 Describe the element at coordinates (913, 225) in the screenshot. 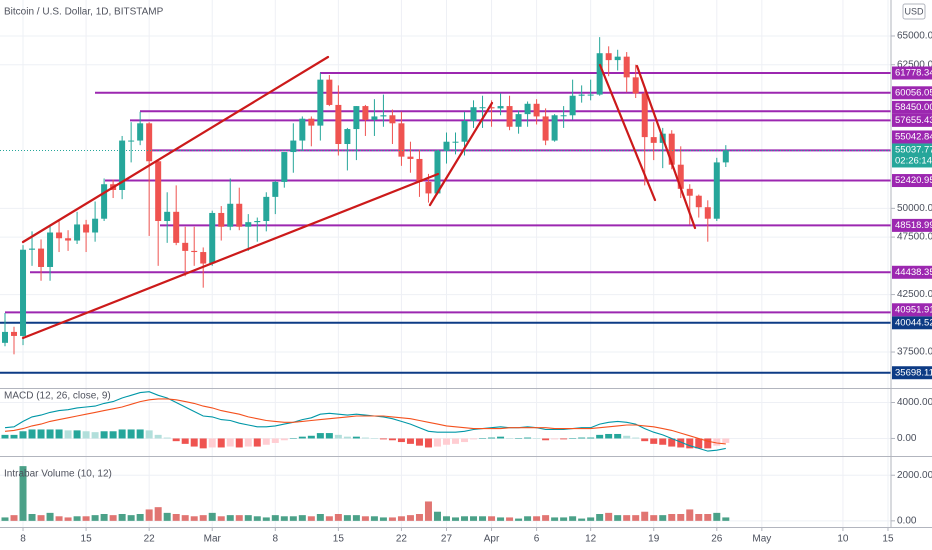

I see `level-label: 48518.99` at that location.